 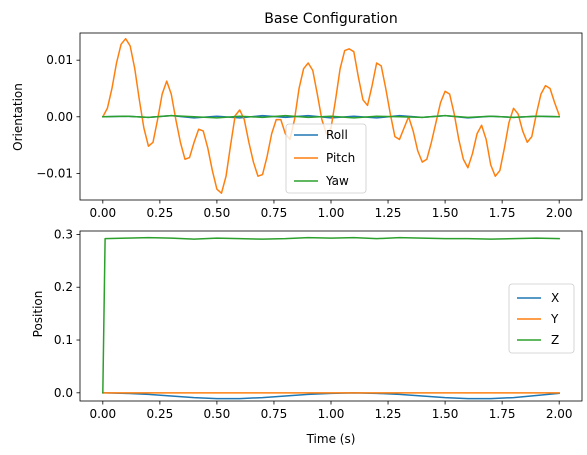 What do you see at coordinates (18, 117) in the screenshot?
I see `y-axis-label: Orientation` at bounding box center [18, 117].